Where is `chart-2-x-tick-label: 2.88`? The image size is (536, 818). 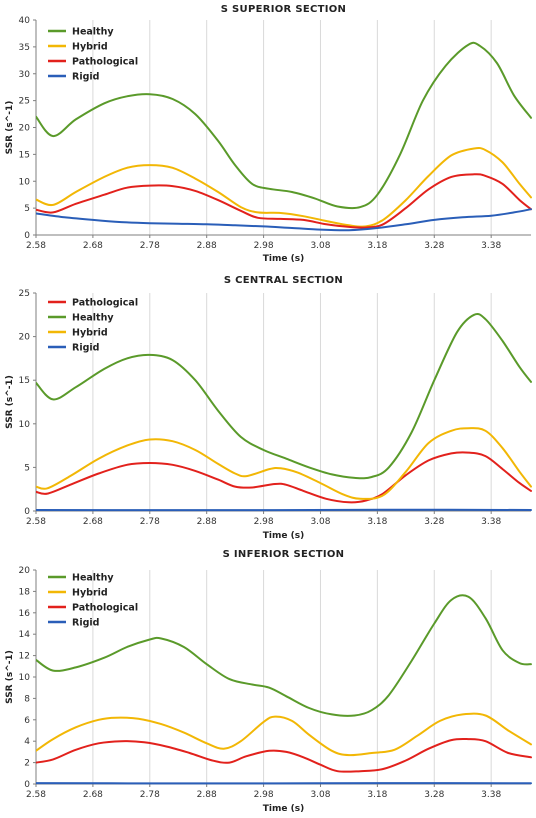
chart-2-x-tick-label: 2.88 is located at coordinates (207, 795).